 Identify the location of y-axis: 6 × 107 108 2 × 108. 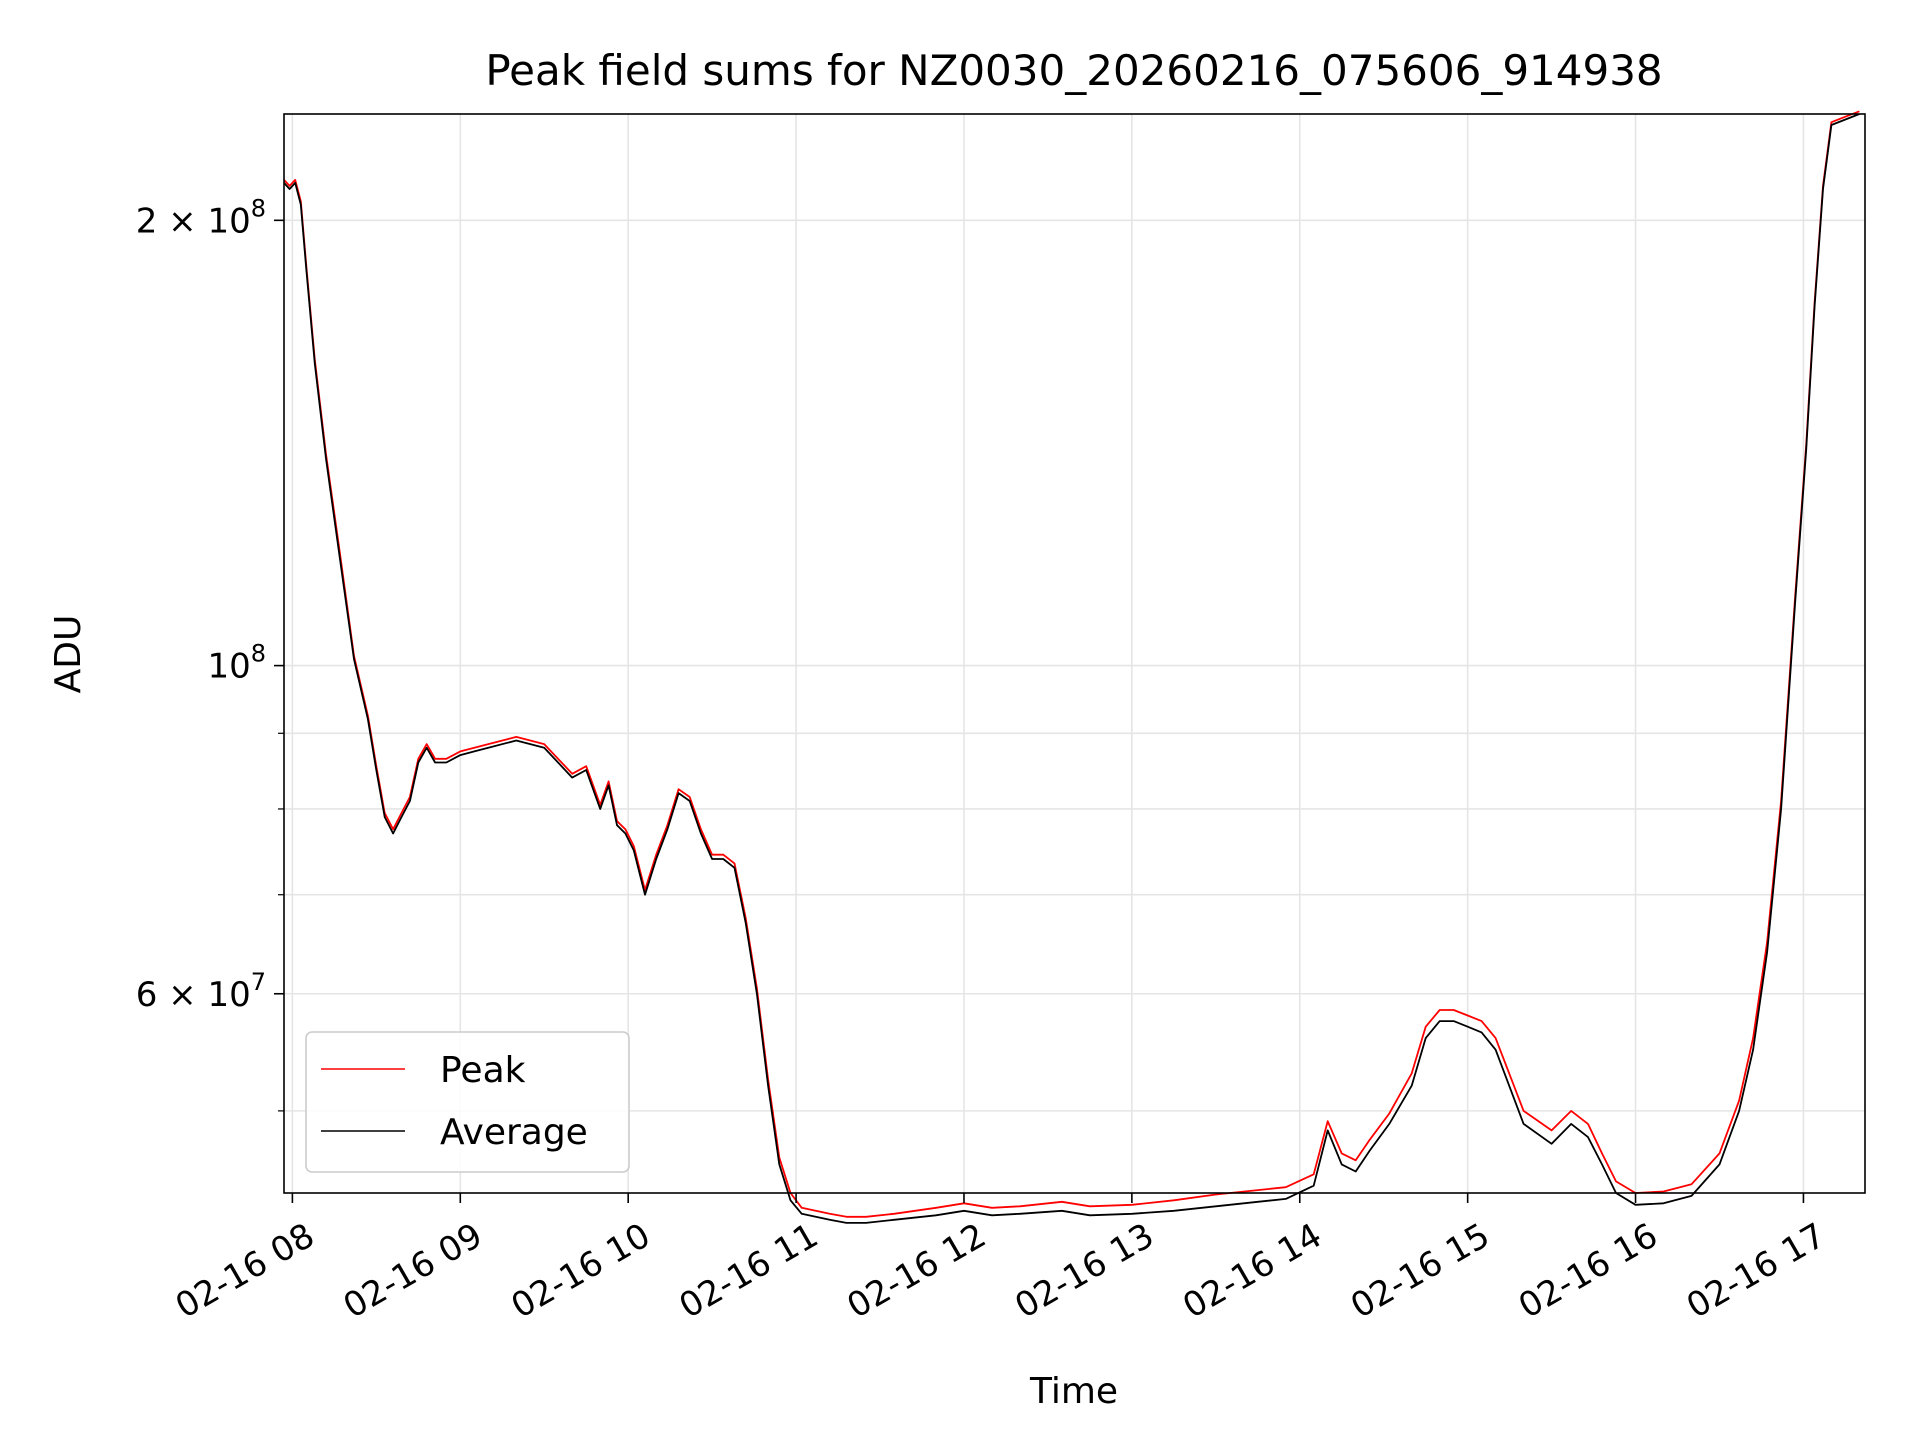
(210, 653).